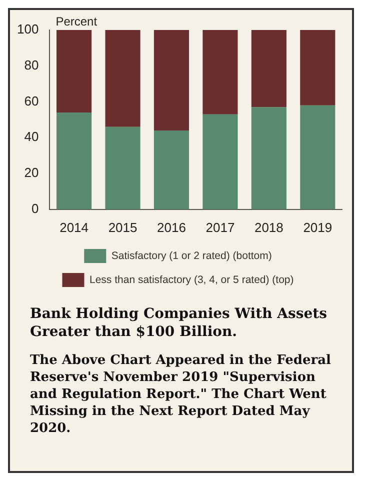 This screenshot has width=366, height=485. Describe the element at coordinates (35, 208) in the screenshot. I see `y-tick-label: 0` at that location.